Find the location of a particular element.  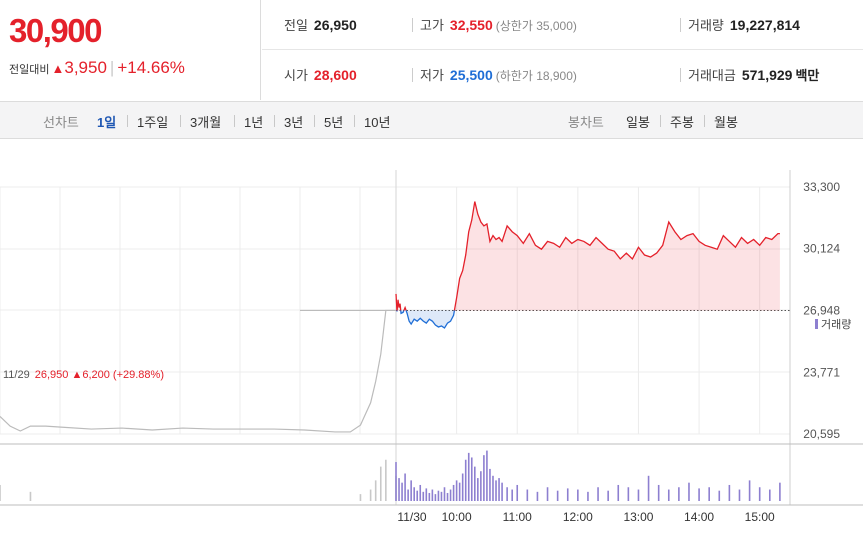

high-stat: 고가 32,550 (상한가 35,000) is located at coordinates (498, 25).